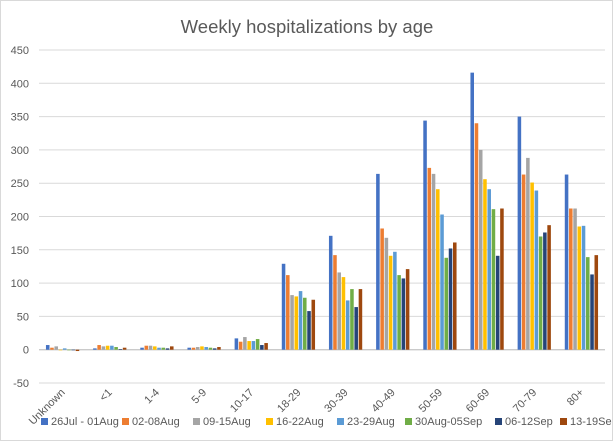  Describe the element at coordinates (383, 401) in the screenshot. I see `x-tick-label: 40-49` at that location.